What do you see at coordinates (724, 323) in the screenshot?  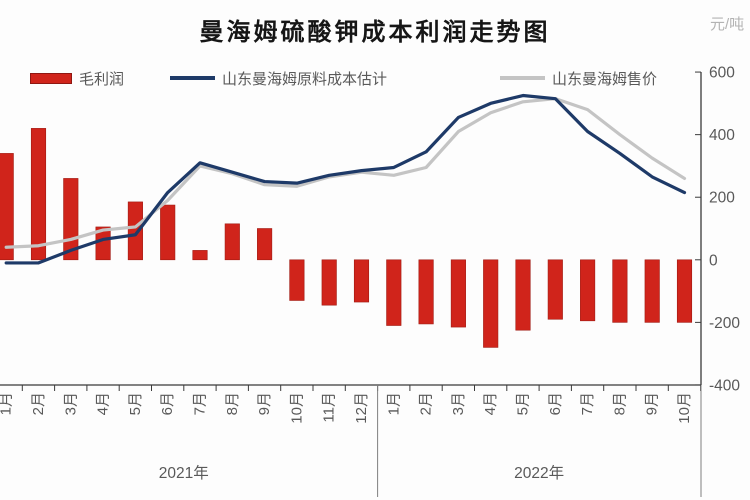 I see `y-tick-label: -200` at bounding box center [724, 323].